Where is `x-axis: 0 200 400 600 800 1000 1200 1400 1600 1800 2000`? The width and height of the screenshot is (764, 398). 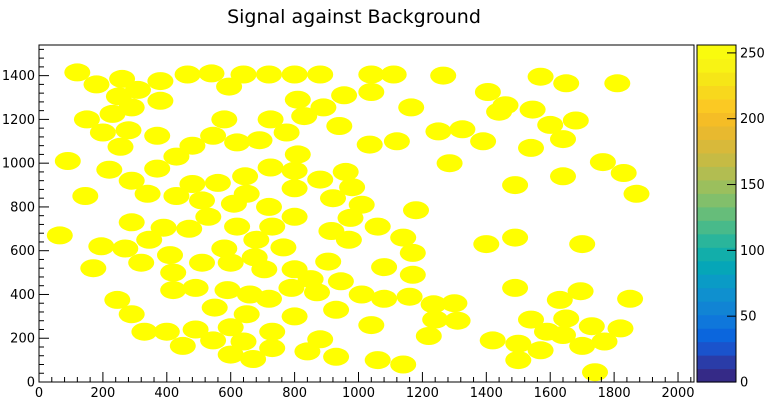 x-axis: 0 200 400 600 800 1000 1200 1400 1600 1800 2000 is located at coordinates (365, 385).